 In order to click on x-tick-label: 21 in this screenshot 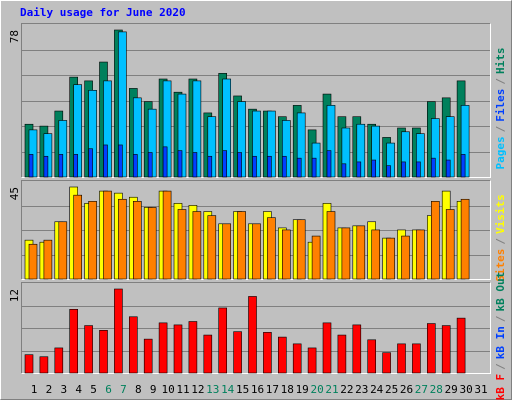, I will do `click(331, 389)`.